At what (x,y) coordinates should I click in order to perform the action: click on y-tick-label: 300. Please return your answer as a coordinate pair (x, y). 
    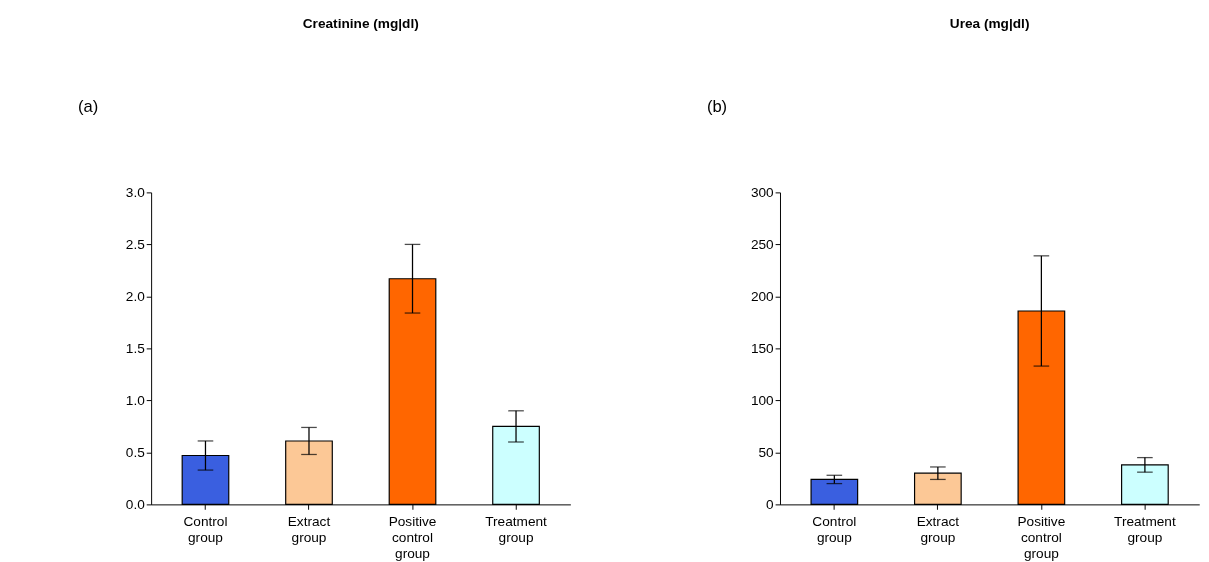
    Looking at the image, I should click on (762, 192).